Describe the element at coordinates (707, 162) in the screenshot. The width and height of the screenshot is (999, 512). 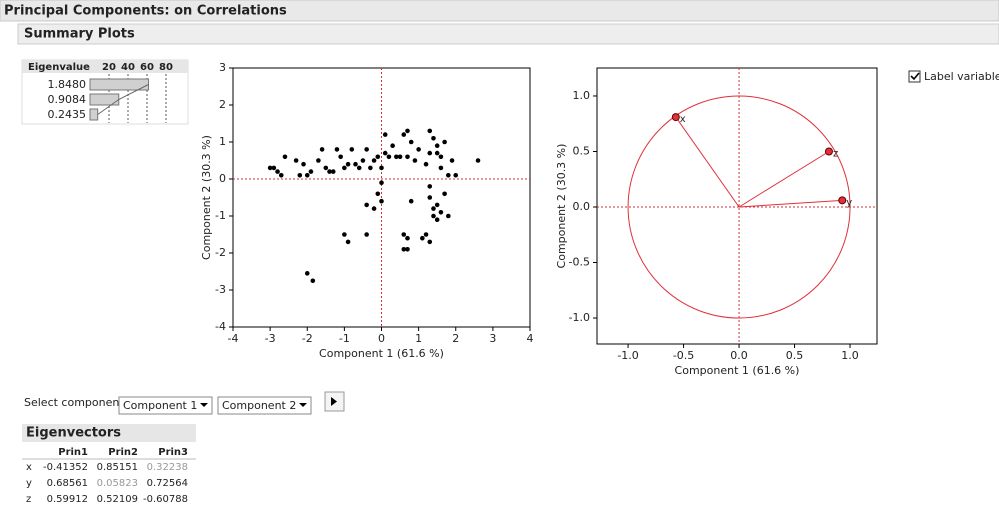
I see `loading-ray` at that location.